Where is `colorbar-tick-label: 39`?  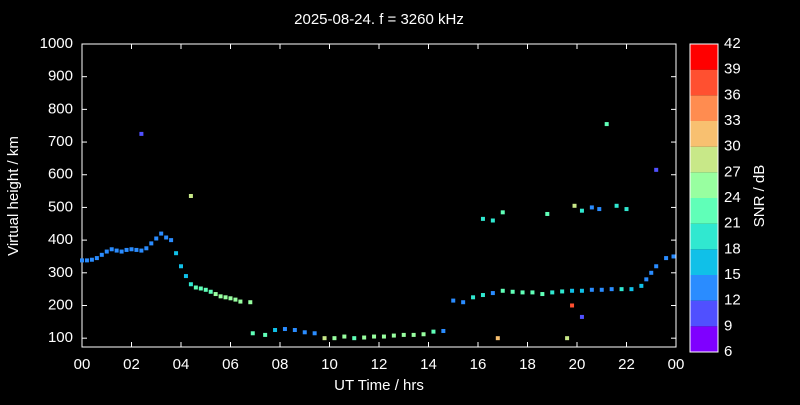
colorbar-tick-label: 39 is located at coordinates (732, 69).